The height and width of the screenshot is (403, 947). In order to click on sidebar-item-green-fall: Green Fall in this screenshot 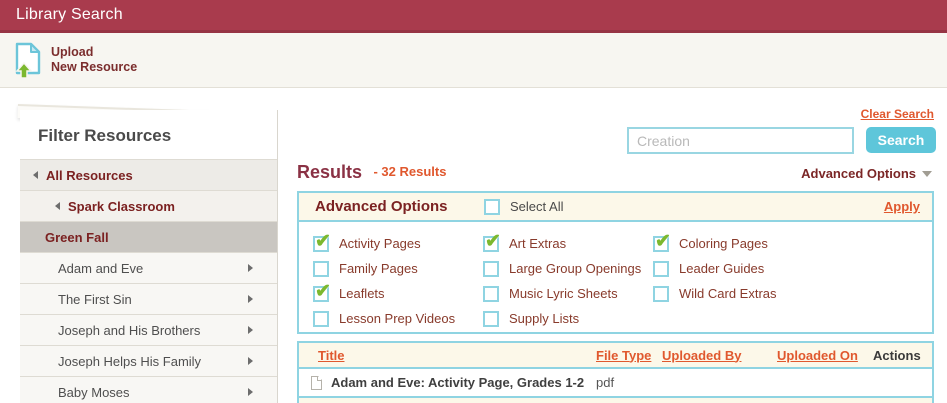, I will do `click(148, 236)`.